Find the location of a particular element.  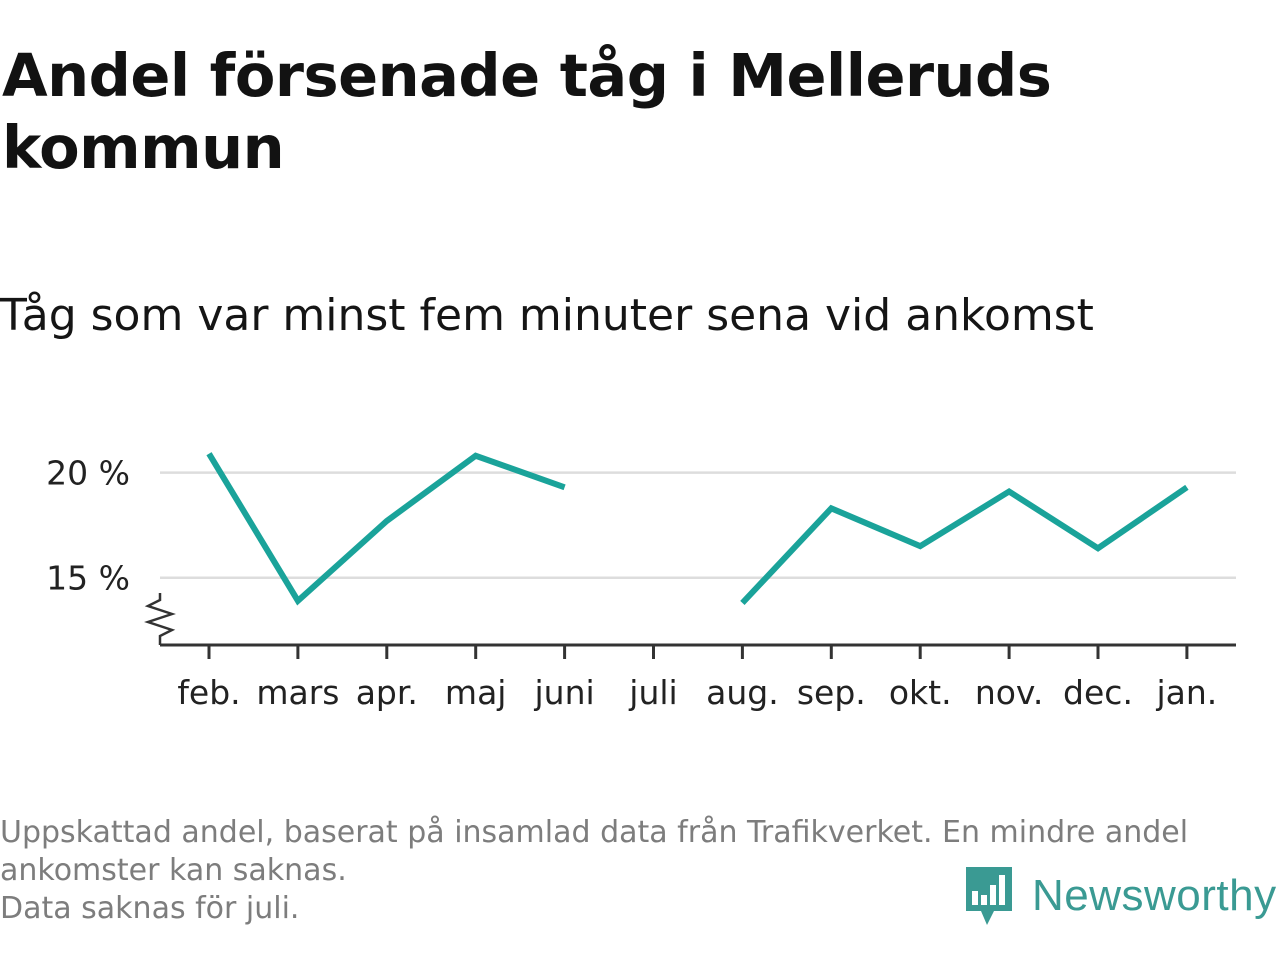

x-tick-label: aug. is located at coordinates (742, 692).